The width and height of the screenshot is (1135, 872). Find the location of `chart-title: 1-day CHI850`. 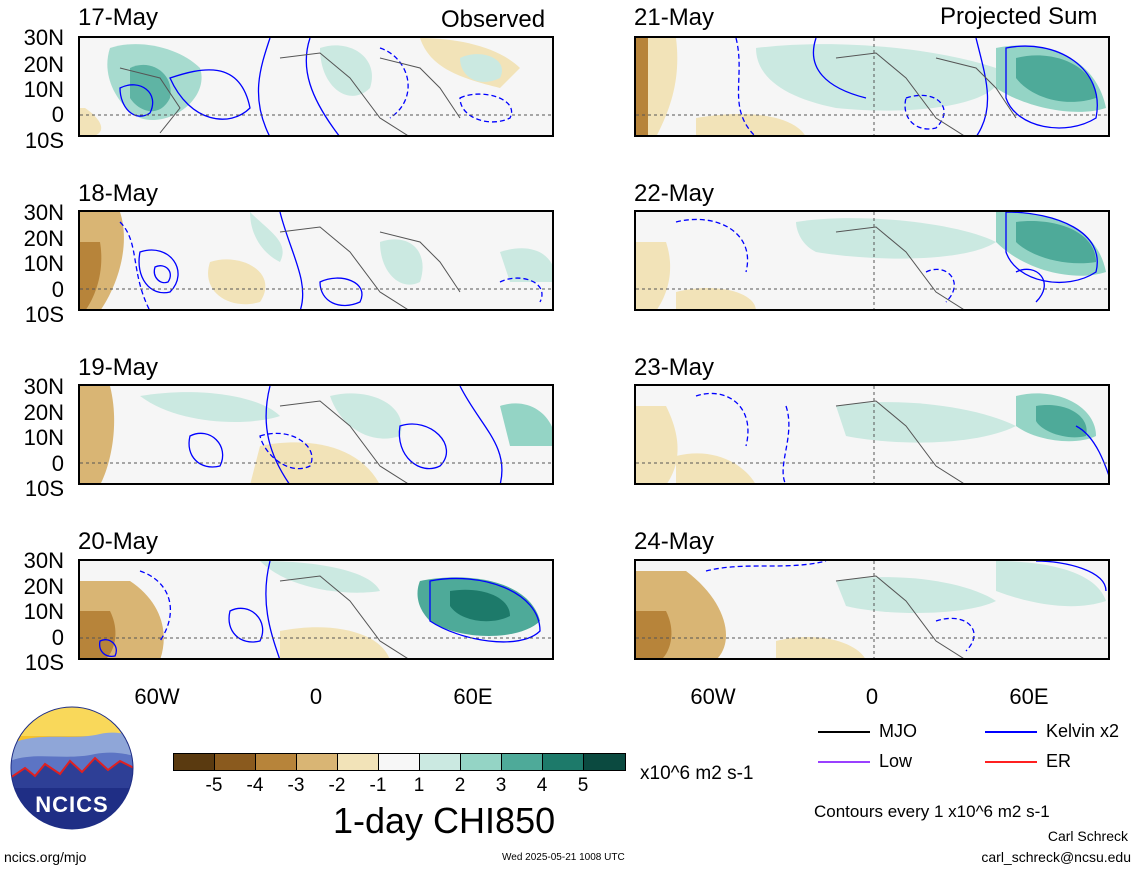

chart-title: 1-day CHI850 is located at coordinates (444, 820).